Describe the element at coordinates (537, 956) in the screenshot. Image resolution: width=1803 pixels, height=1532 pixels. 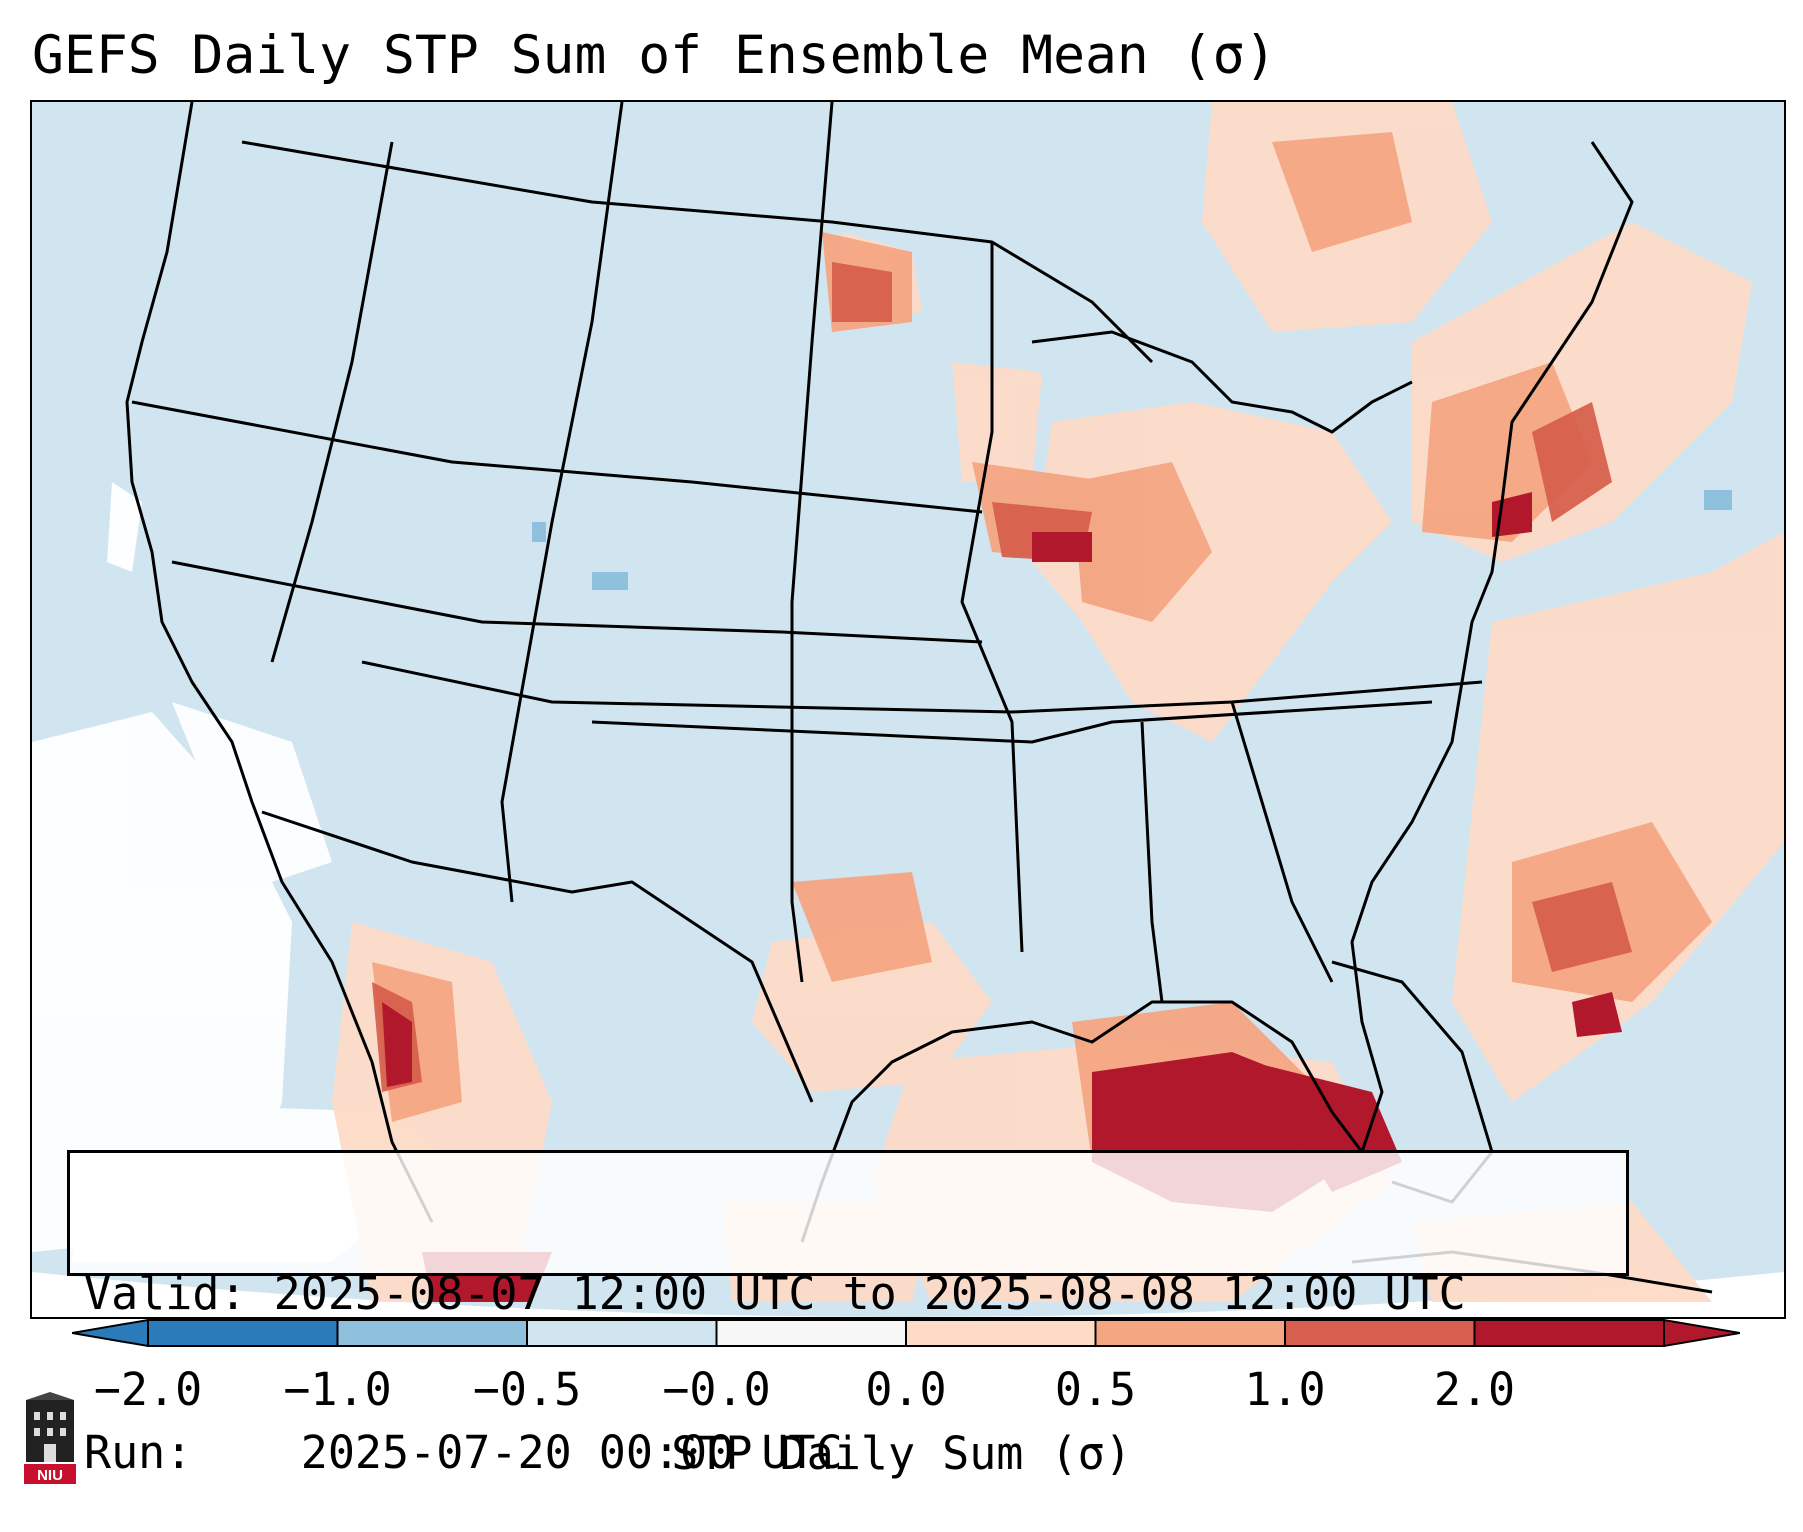
I see `mexico-border-line` at that location.